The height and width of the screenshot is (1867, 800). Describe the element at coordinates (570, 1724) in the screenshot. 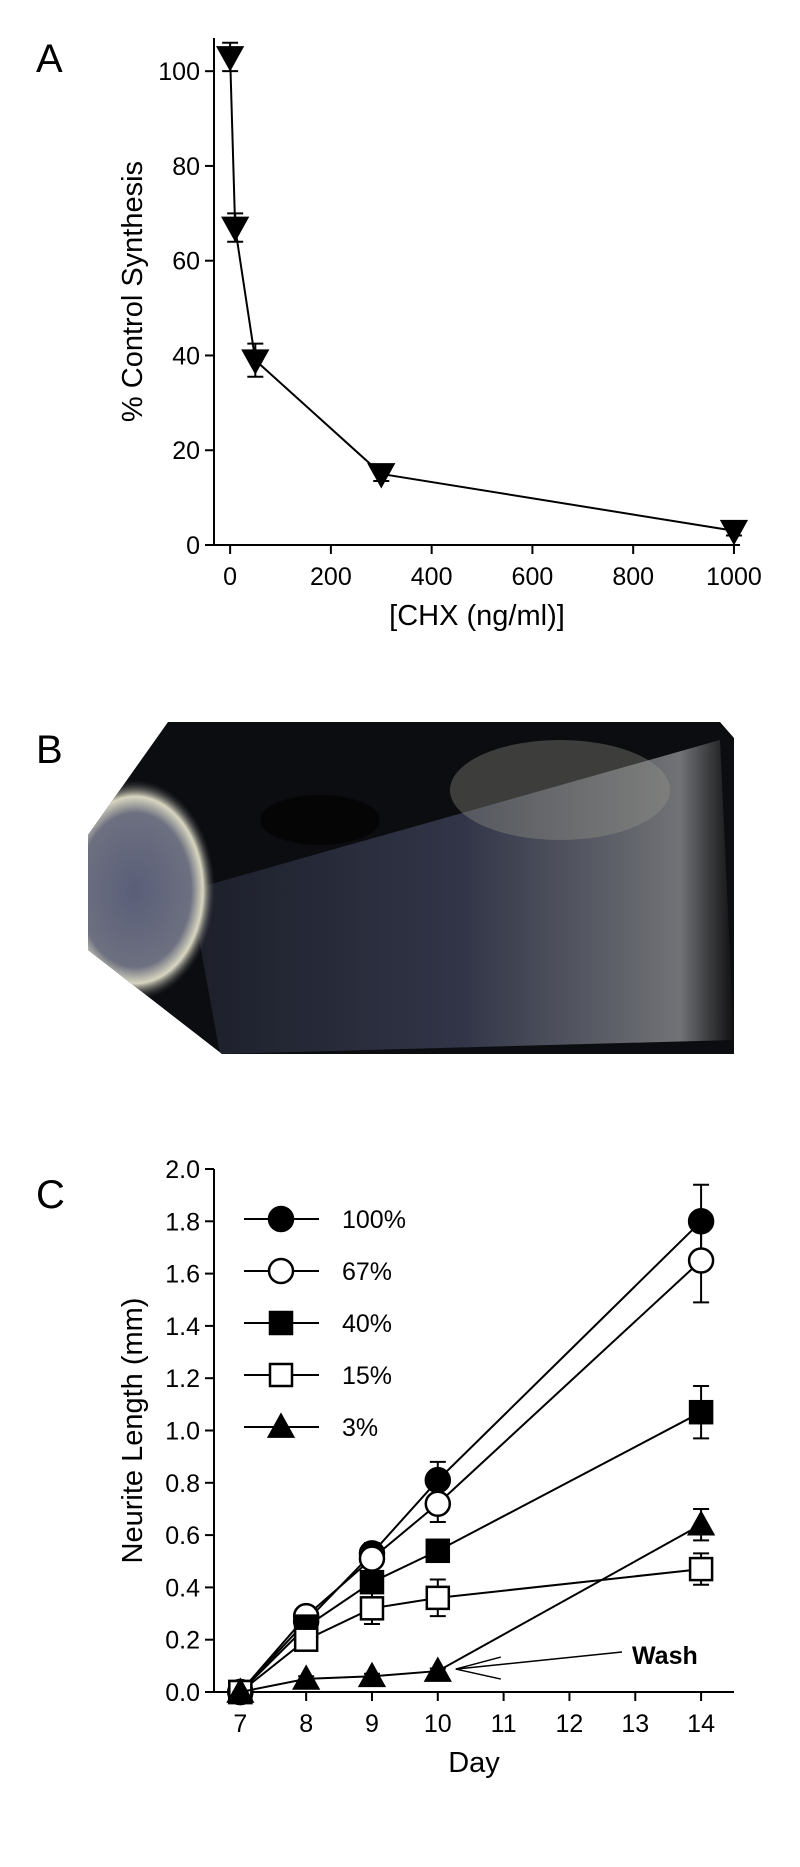

I see `x-tick-label: 12` at that location.